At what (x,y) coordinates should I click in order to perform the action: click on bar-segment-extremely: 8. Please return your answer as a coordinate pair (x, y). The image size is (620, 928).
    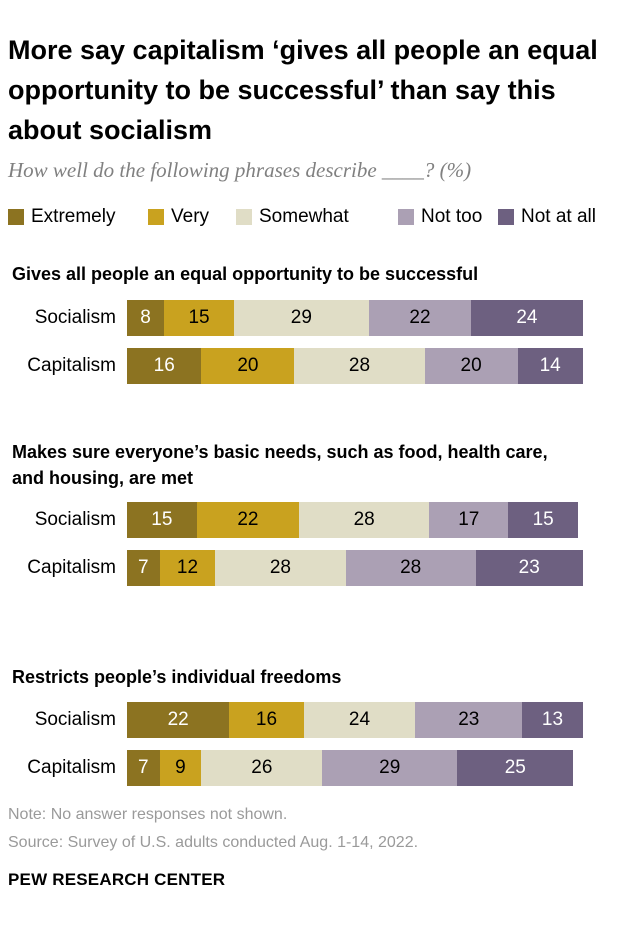
    Looking at the image, I should click on (146, 318).